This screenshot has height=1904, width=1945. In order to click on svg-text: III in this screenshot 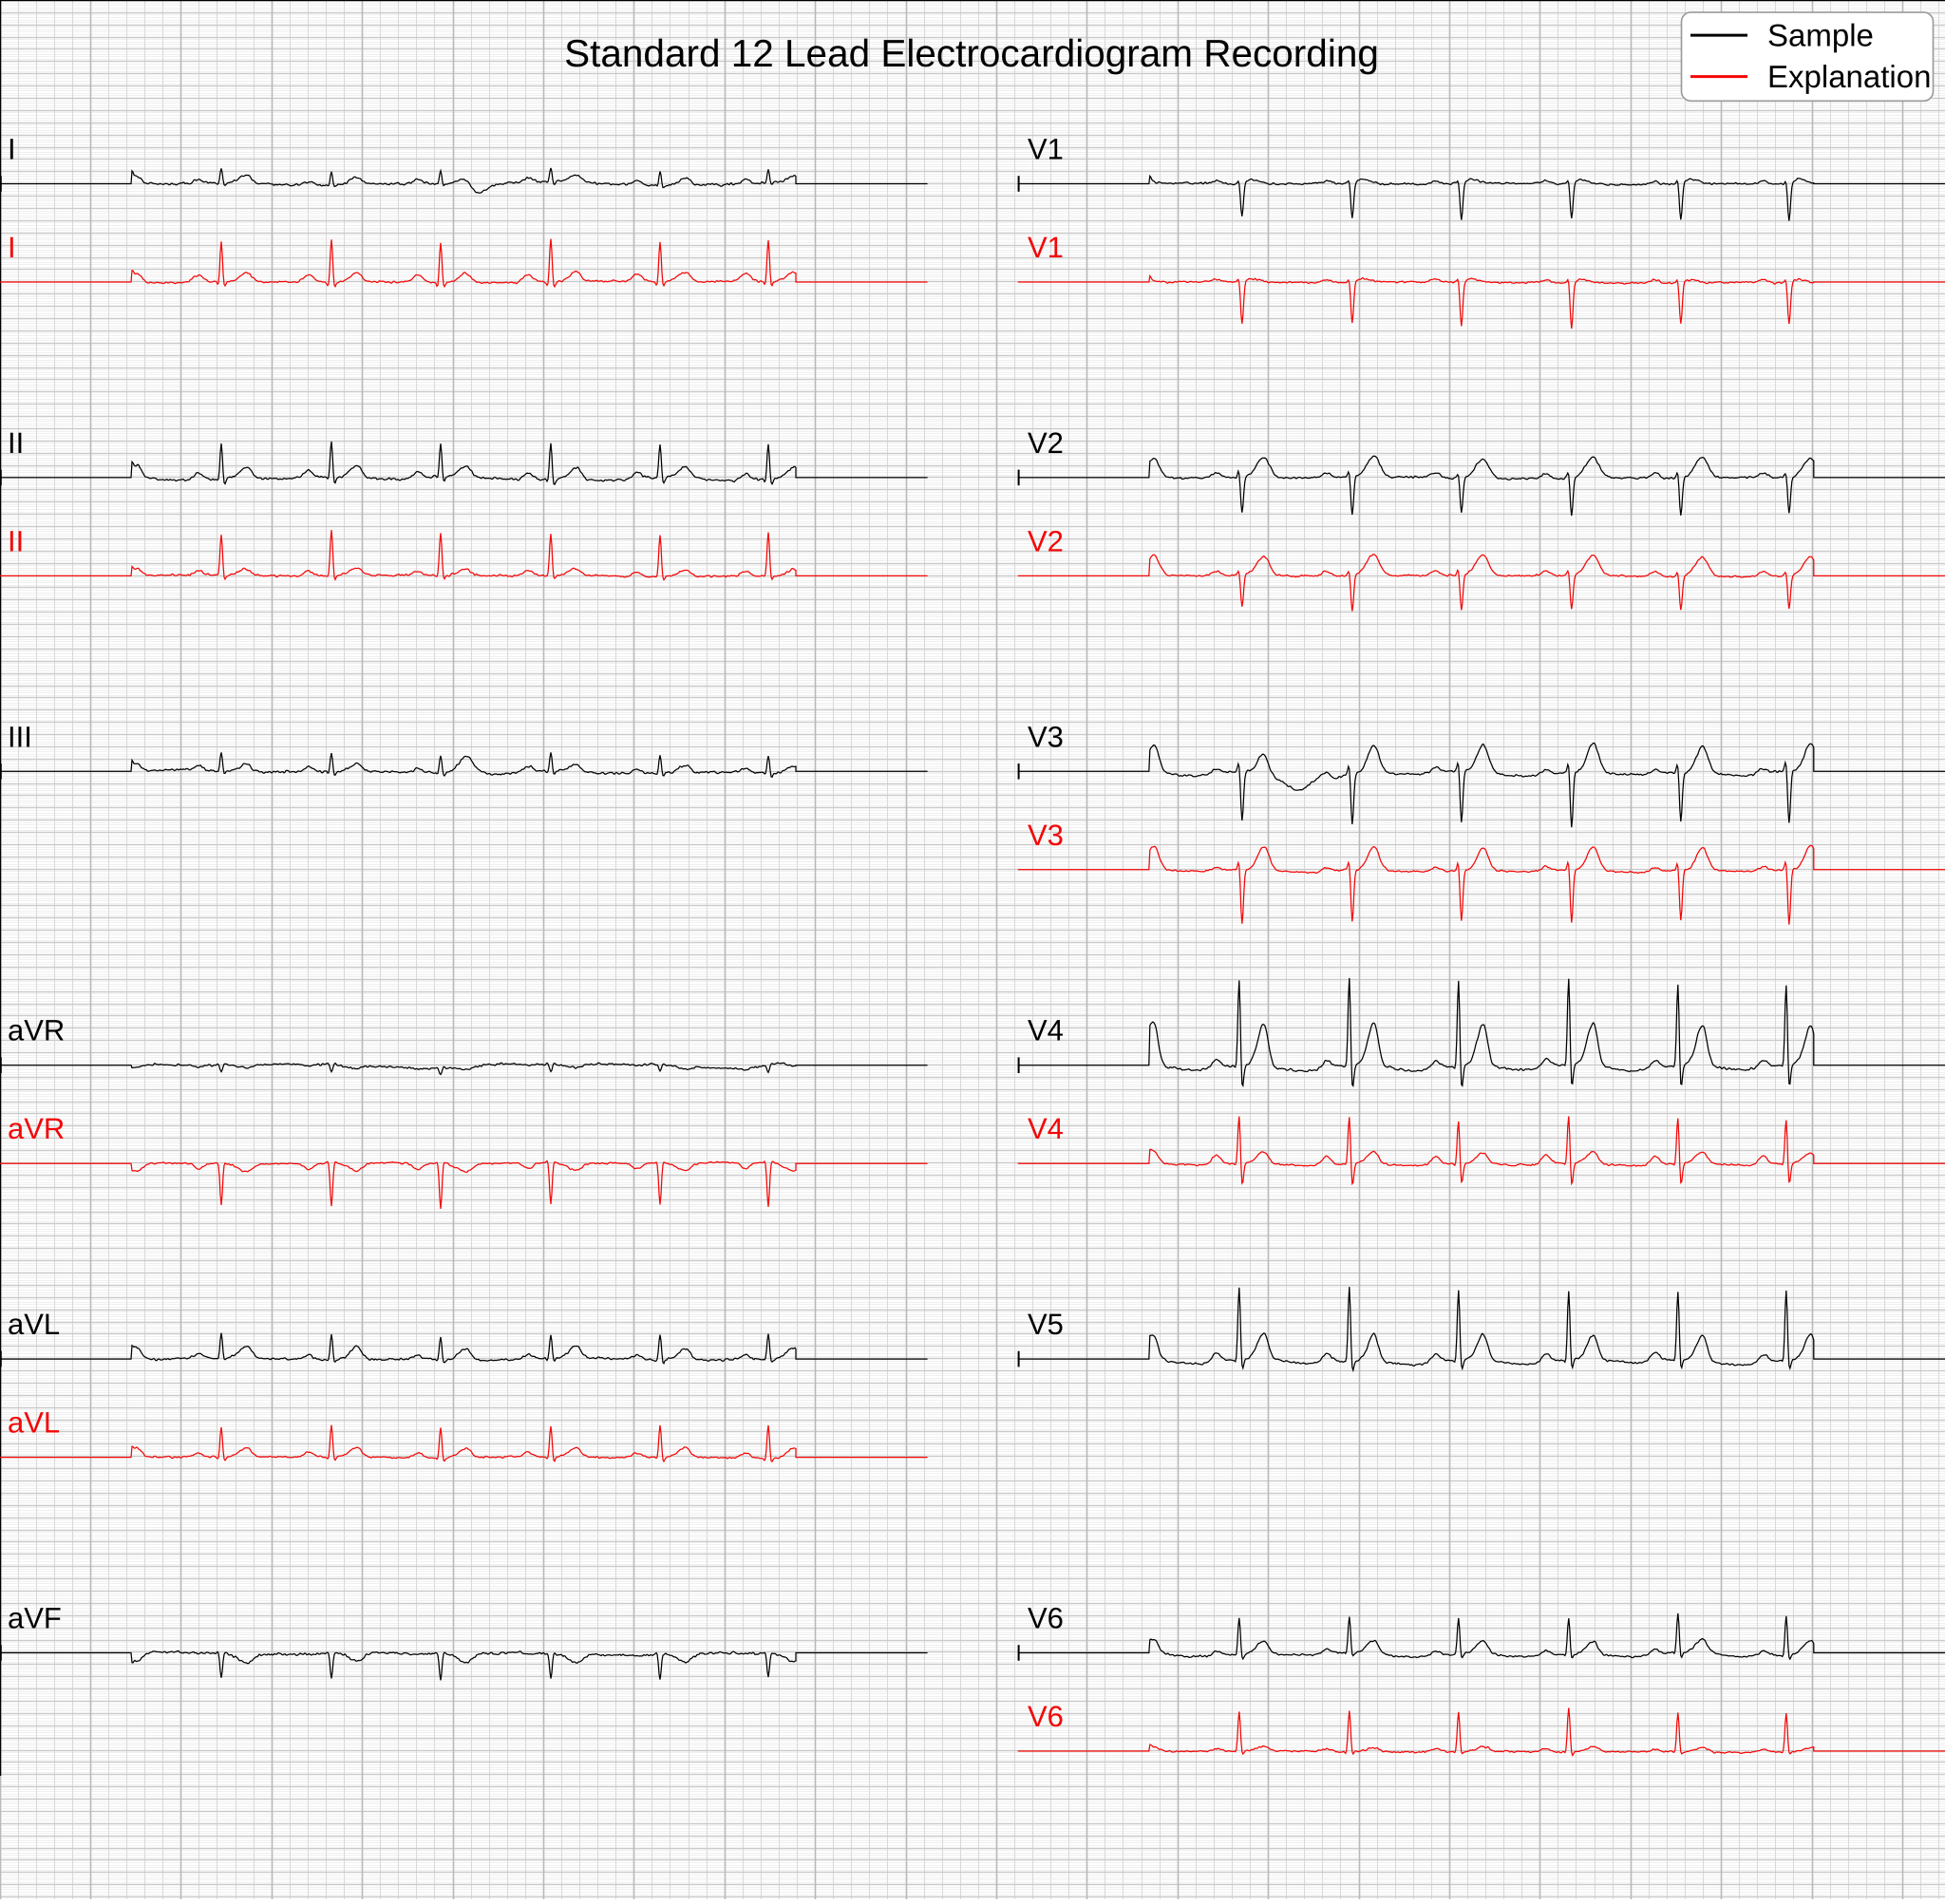, I will do `click(20, 737)`.